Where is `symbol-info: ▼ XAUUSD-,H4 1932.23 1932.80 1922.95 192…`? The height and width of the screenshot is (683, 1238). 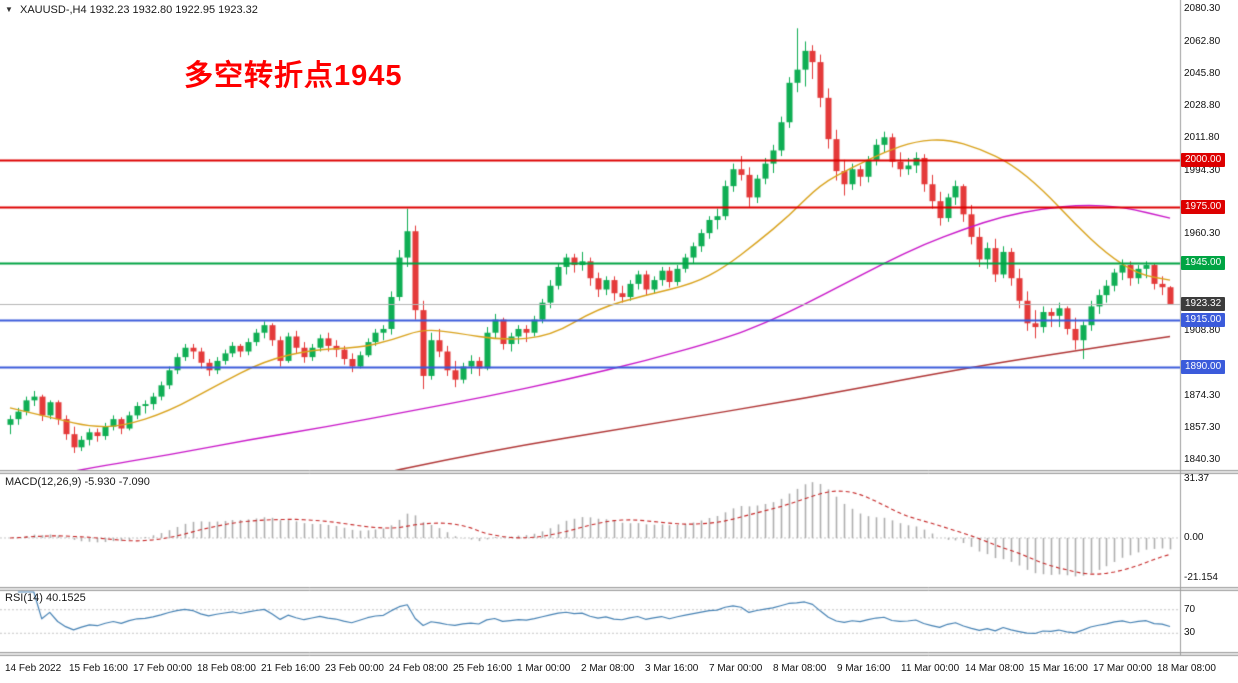 symbol-info: ▼ XAUUSD-,H4 1932.23 1932.80 1922.95 192… is located at coordinates (131, 10).